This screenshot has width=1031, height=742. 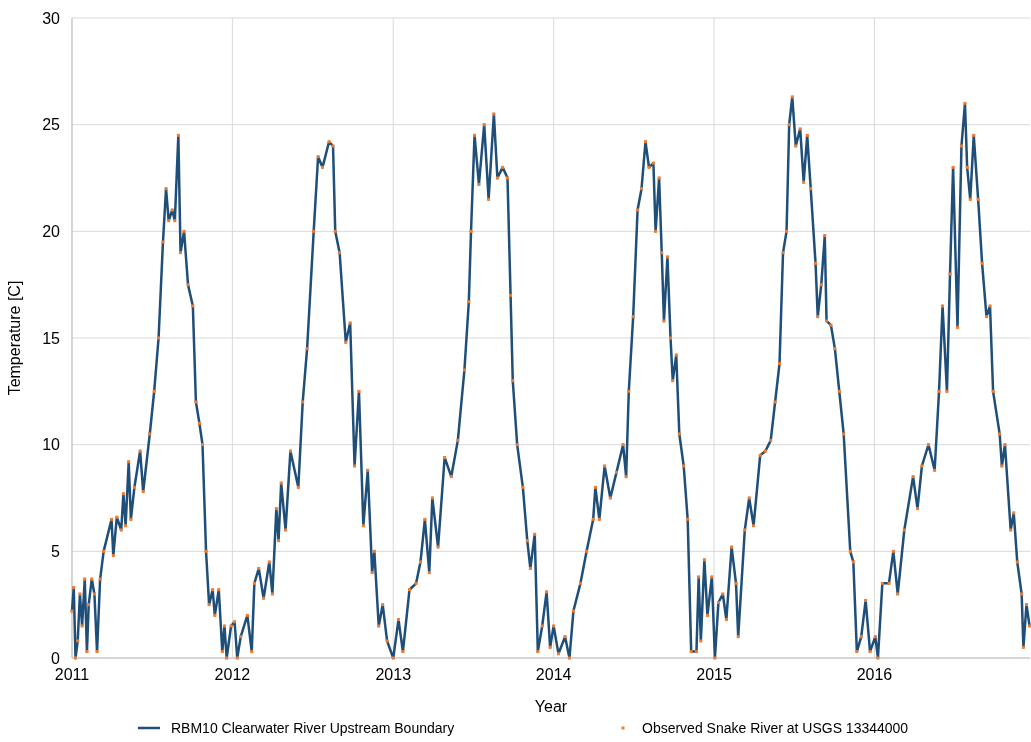 What do you see at coordinates (232, 674) in the screenshot?
I see `x-tick-label: 2012` at bounding box center [232, 674].